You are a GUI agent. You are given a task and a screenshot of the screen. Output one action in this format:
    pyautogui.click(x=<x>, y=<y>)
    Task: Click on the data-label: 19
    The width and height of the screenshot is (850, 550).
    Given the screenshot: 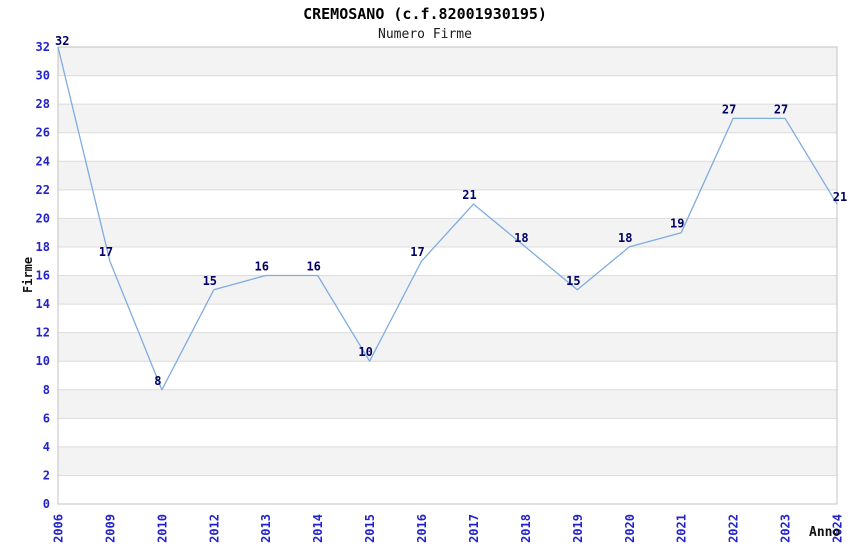 What is the action you would take?
    pyautogui.click(x=677, y=224)
    